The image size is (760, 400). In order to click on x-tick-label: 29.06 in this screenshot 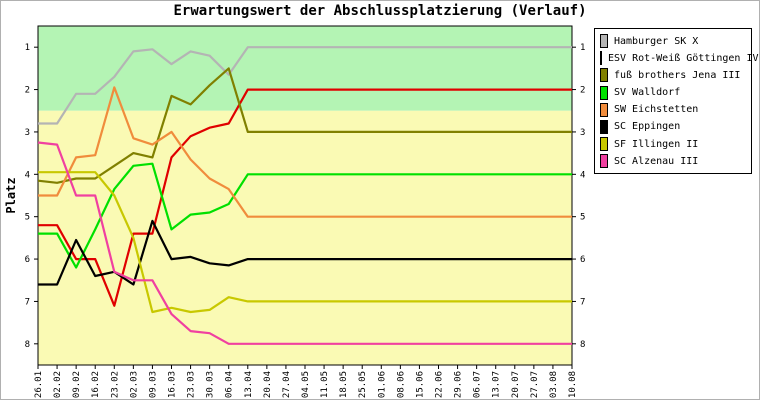, I will do `click(459, 384)`.